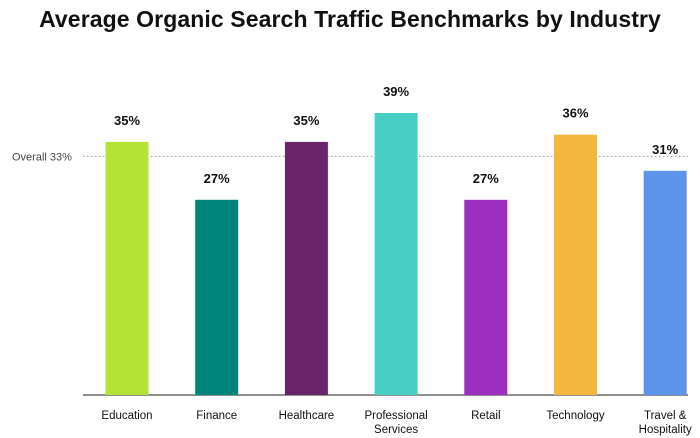 The image size is (700, 438). Describe the element at coordinates (127, 120) in the screenshot. I see `value-label-0: 35%` at that location.